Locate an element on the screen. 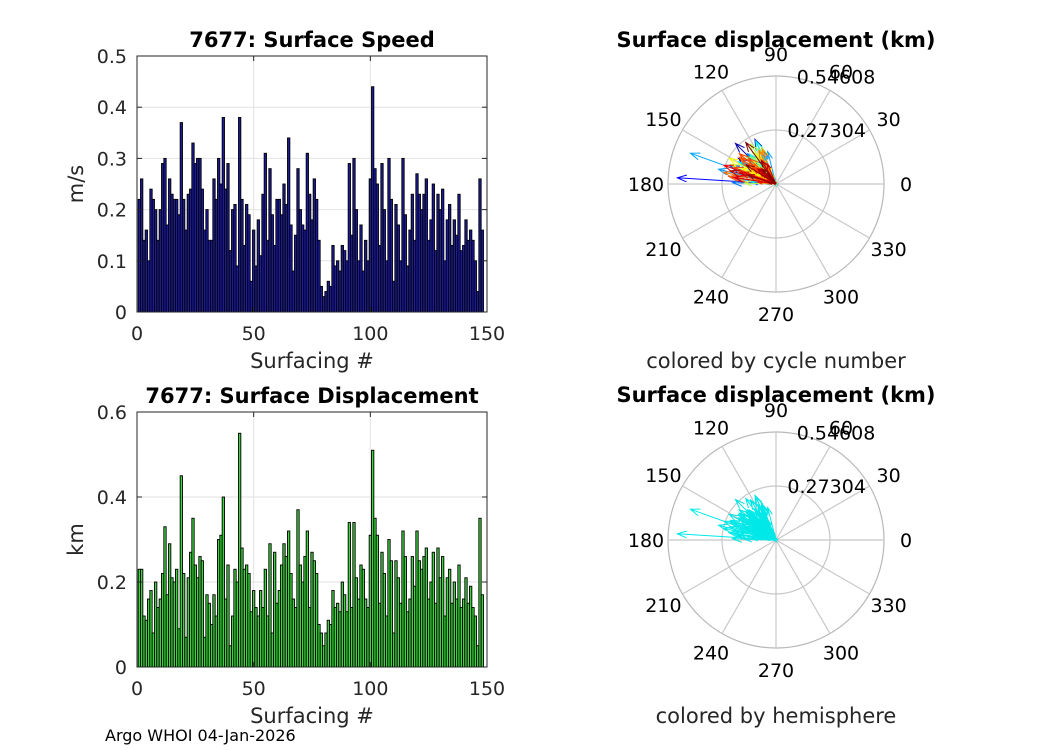 Image resolution: width=1050 pixels, height=750 pixels. displacement-title: 7677: Surface Displacement is located at coordinates (311, 396).